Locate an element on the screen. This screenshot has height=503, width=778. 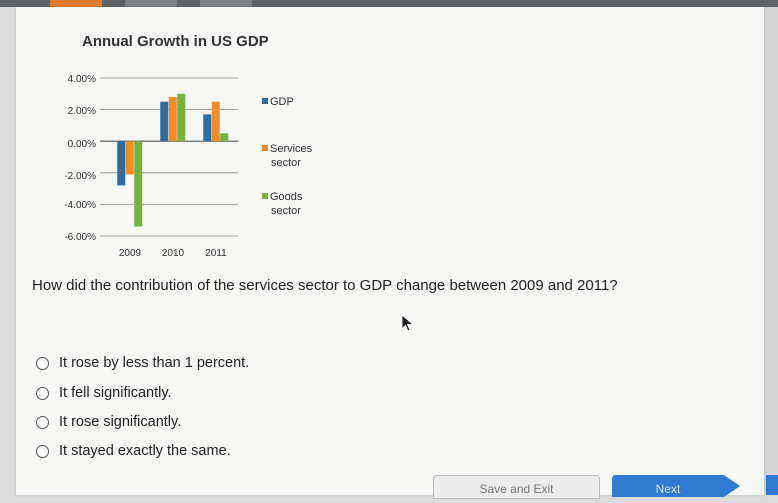
legend-label-services-2: sector is located at coordinates (286, 163).